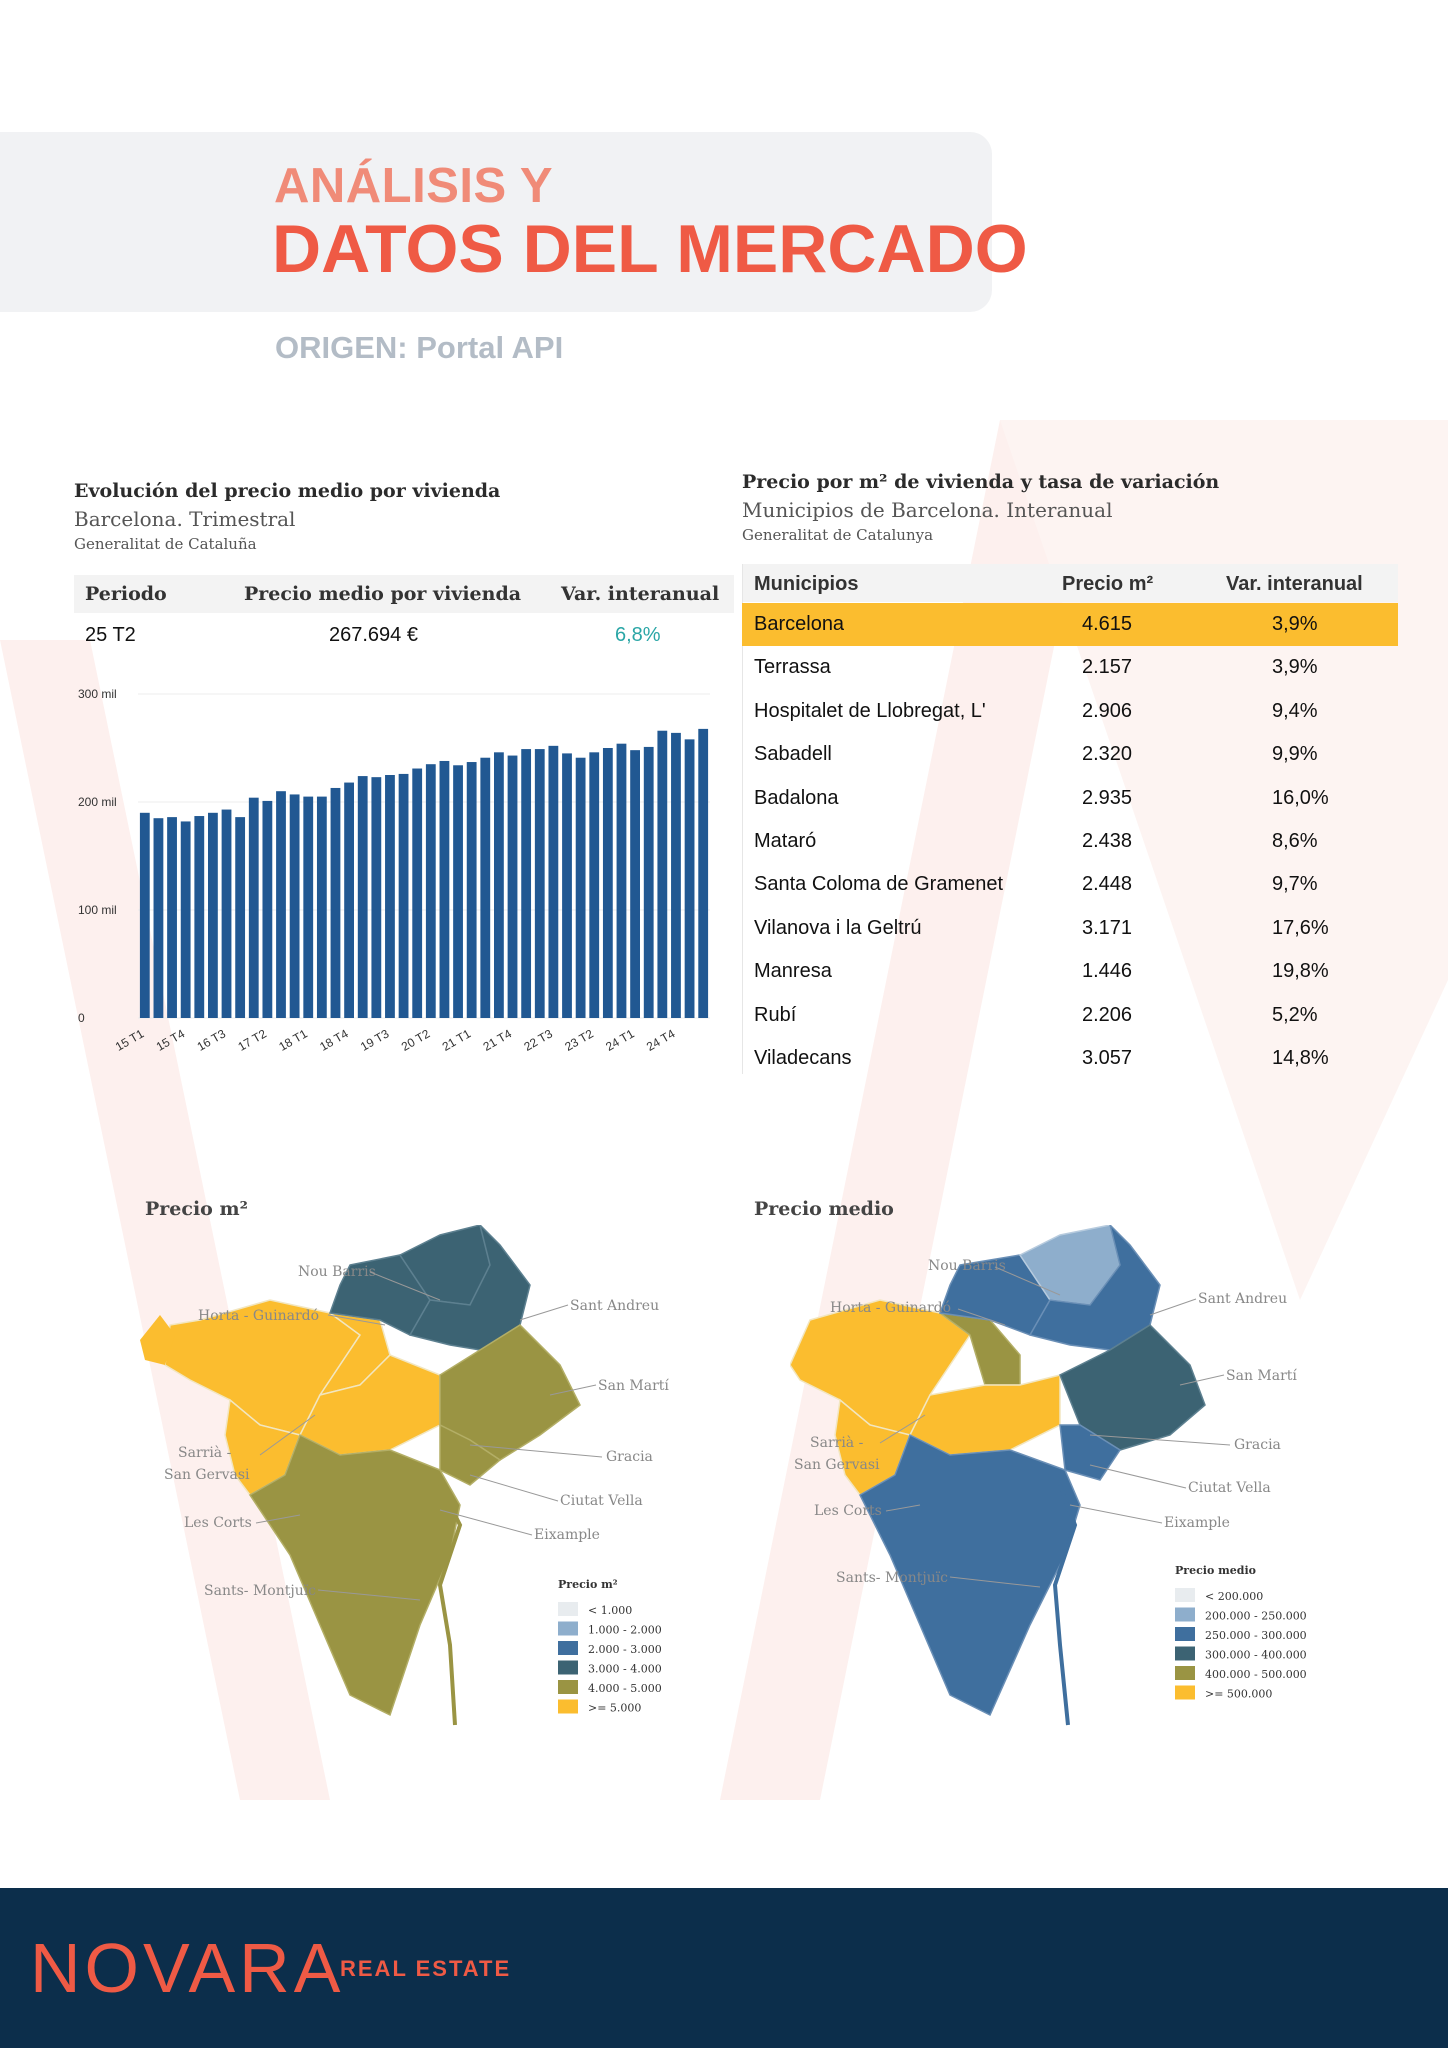 The width and height of the screenshot is (1448, 2048). What do you see at coordinates (1300, 797) in the screenshot?
I see `municipio-variation: 16,0%` at bounding box center [1300, 797].